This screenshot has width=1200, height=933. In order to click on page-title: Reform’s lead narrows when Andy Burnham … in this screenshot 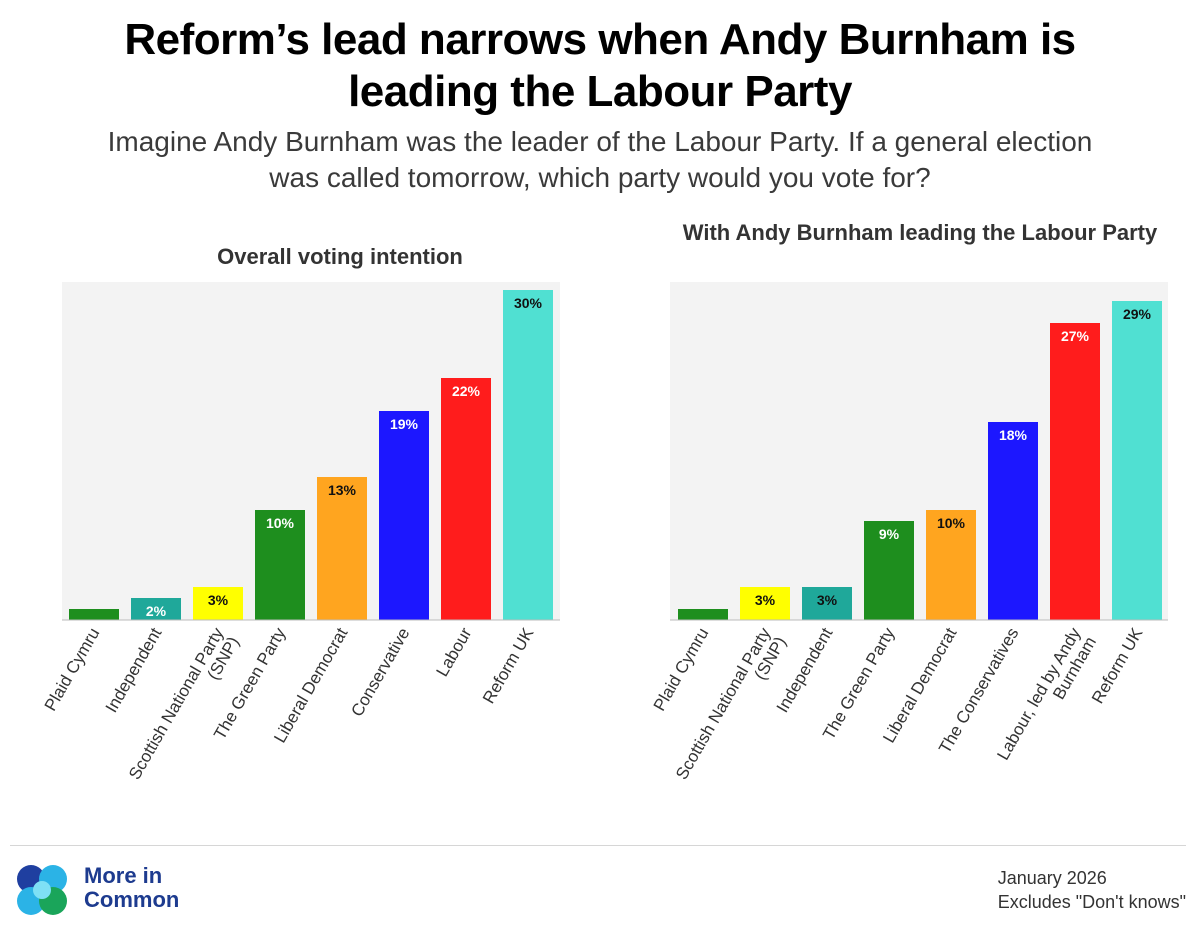, I will do `click(600, 66)`.